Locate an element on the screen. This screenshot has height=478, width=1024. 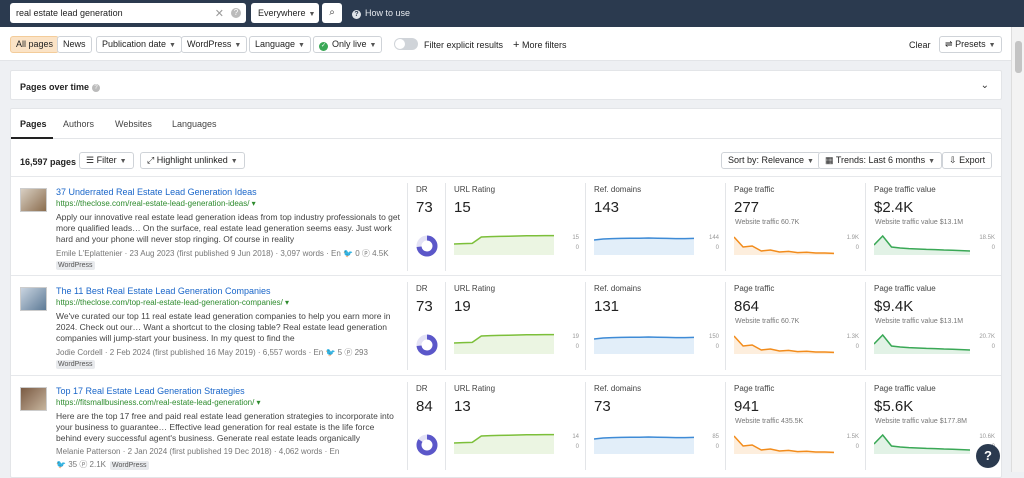
wordpress-label: WordPress is located at coordinates (209, 44).